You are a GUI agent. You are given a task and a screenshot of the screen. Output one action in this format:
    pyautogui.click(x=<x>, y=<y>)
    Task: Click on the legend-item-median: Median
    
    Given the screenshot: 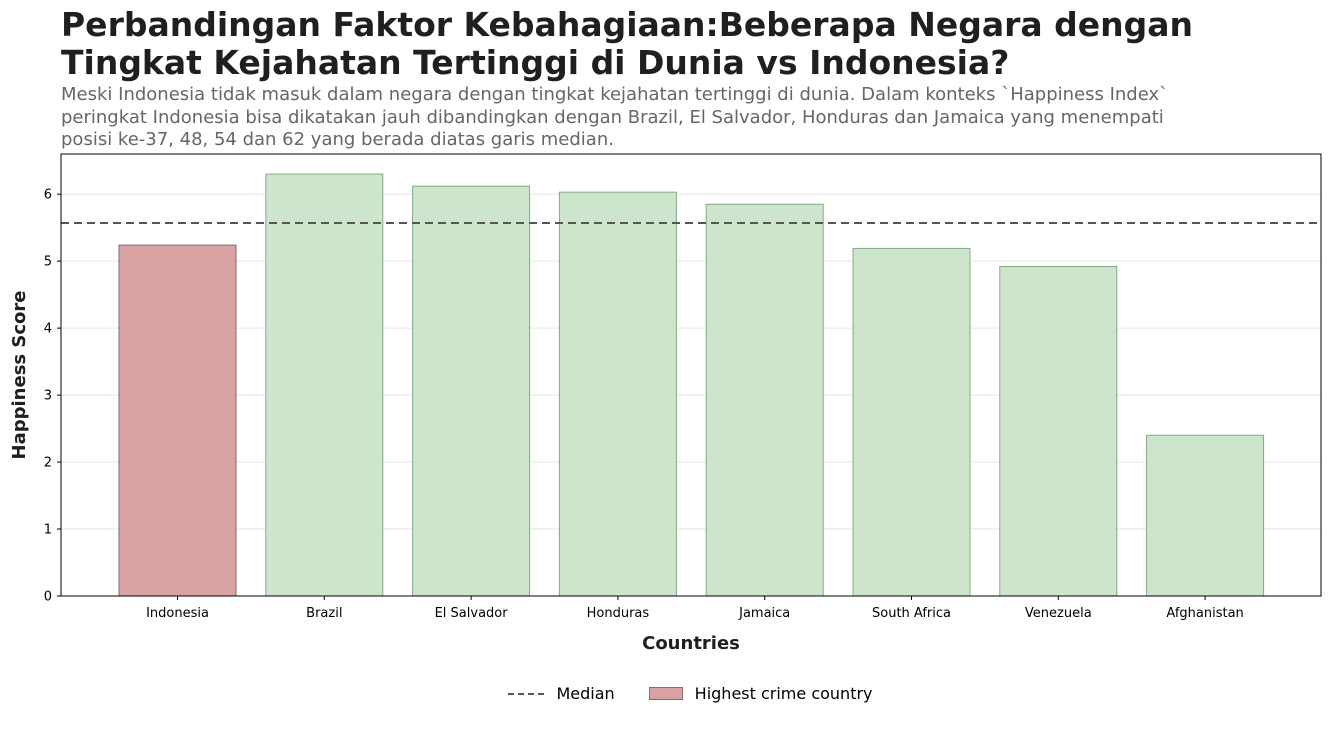 What is the action you would take?
    pyautogui.click(x=561, y=693)
    